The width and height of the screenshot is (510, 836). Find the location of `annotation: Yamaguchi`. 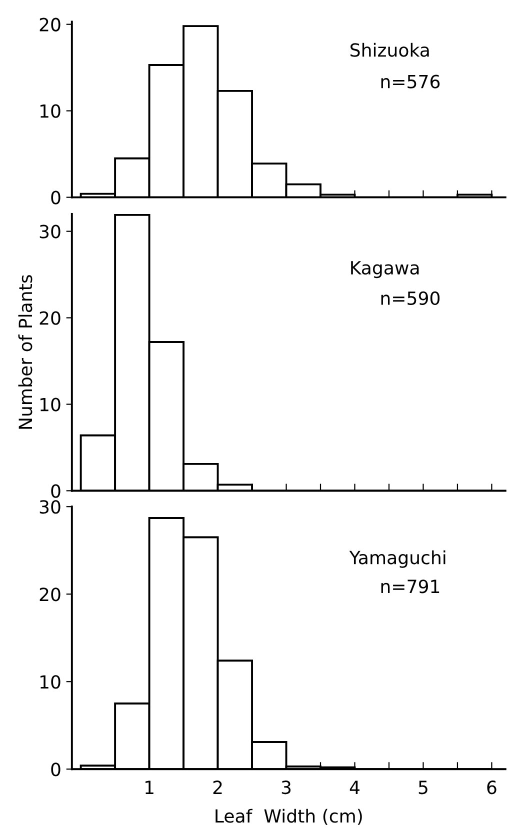

annotation: Yamaguchi is located at coordinates (397, 559).